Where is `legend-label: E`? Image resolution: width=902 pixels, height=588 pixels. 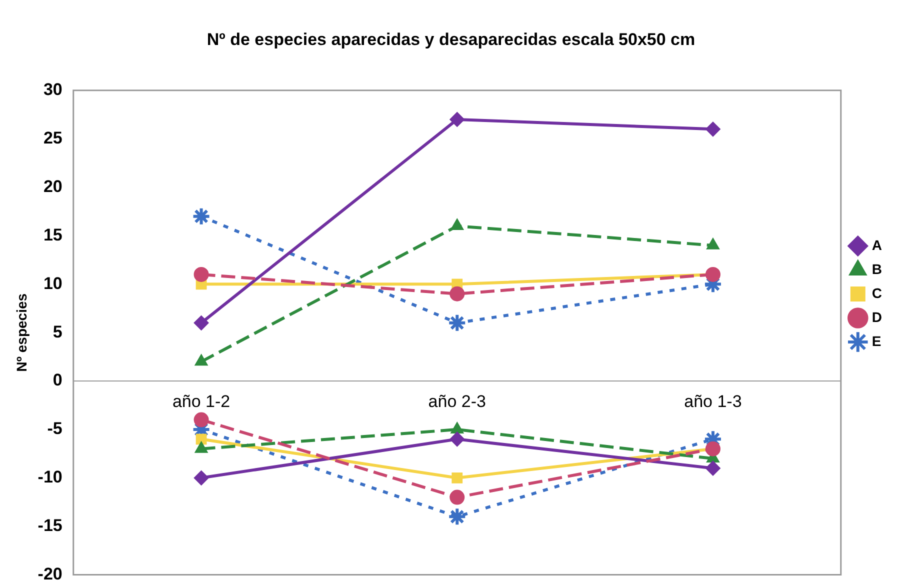 legend-label: E is located at coordinates (877, 340).